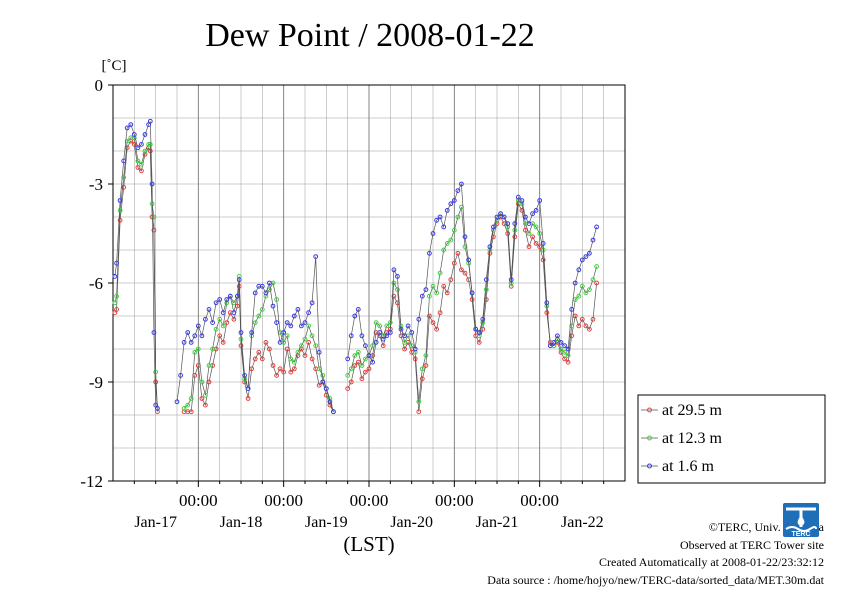 The height and width of the screenshot is (595, 842). What do you see at coordinates (582, 522) in the screenshot?
I see `day-label: Jan-22` at bounding box center [582, 522].